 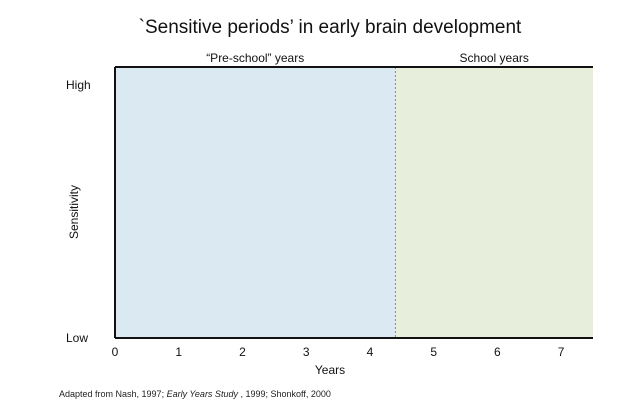 I want to click on period-label-1: School years, so click(x=494, y=58).